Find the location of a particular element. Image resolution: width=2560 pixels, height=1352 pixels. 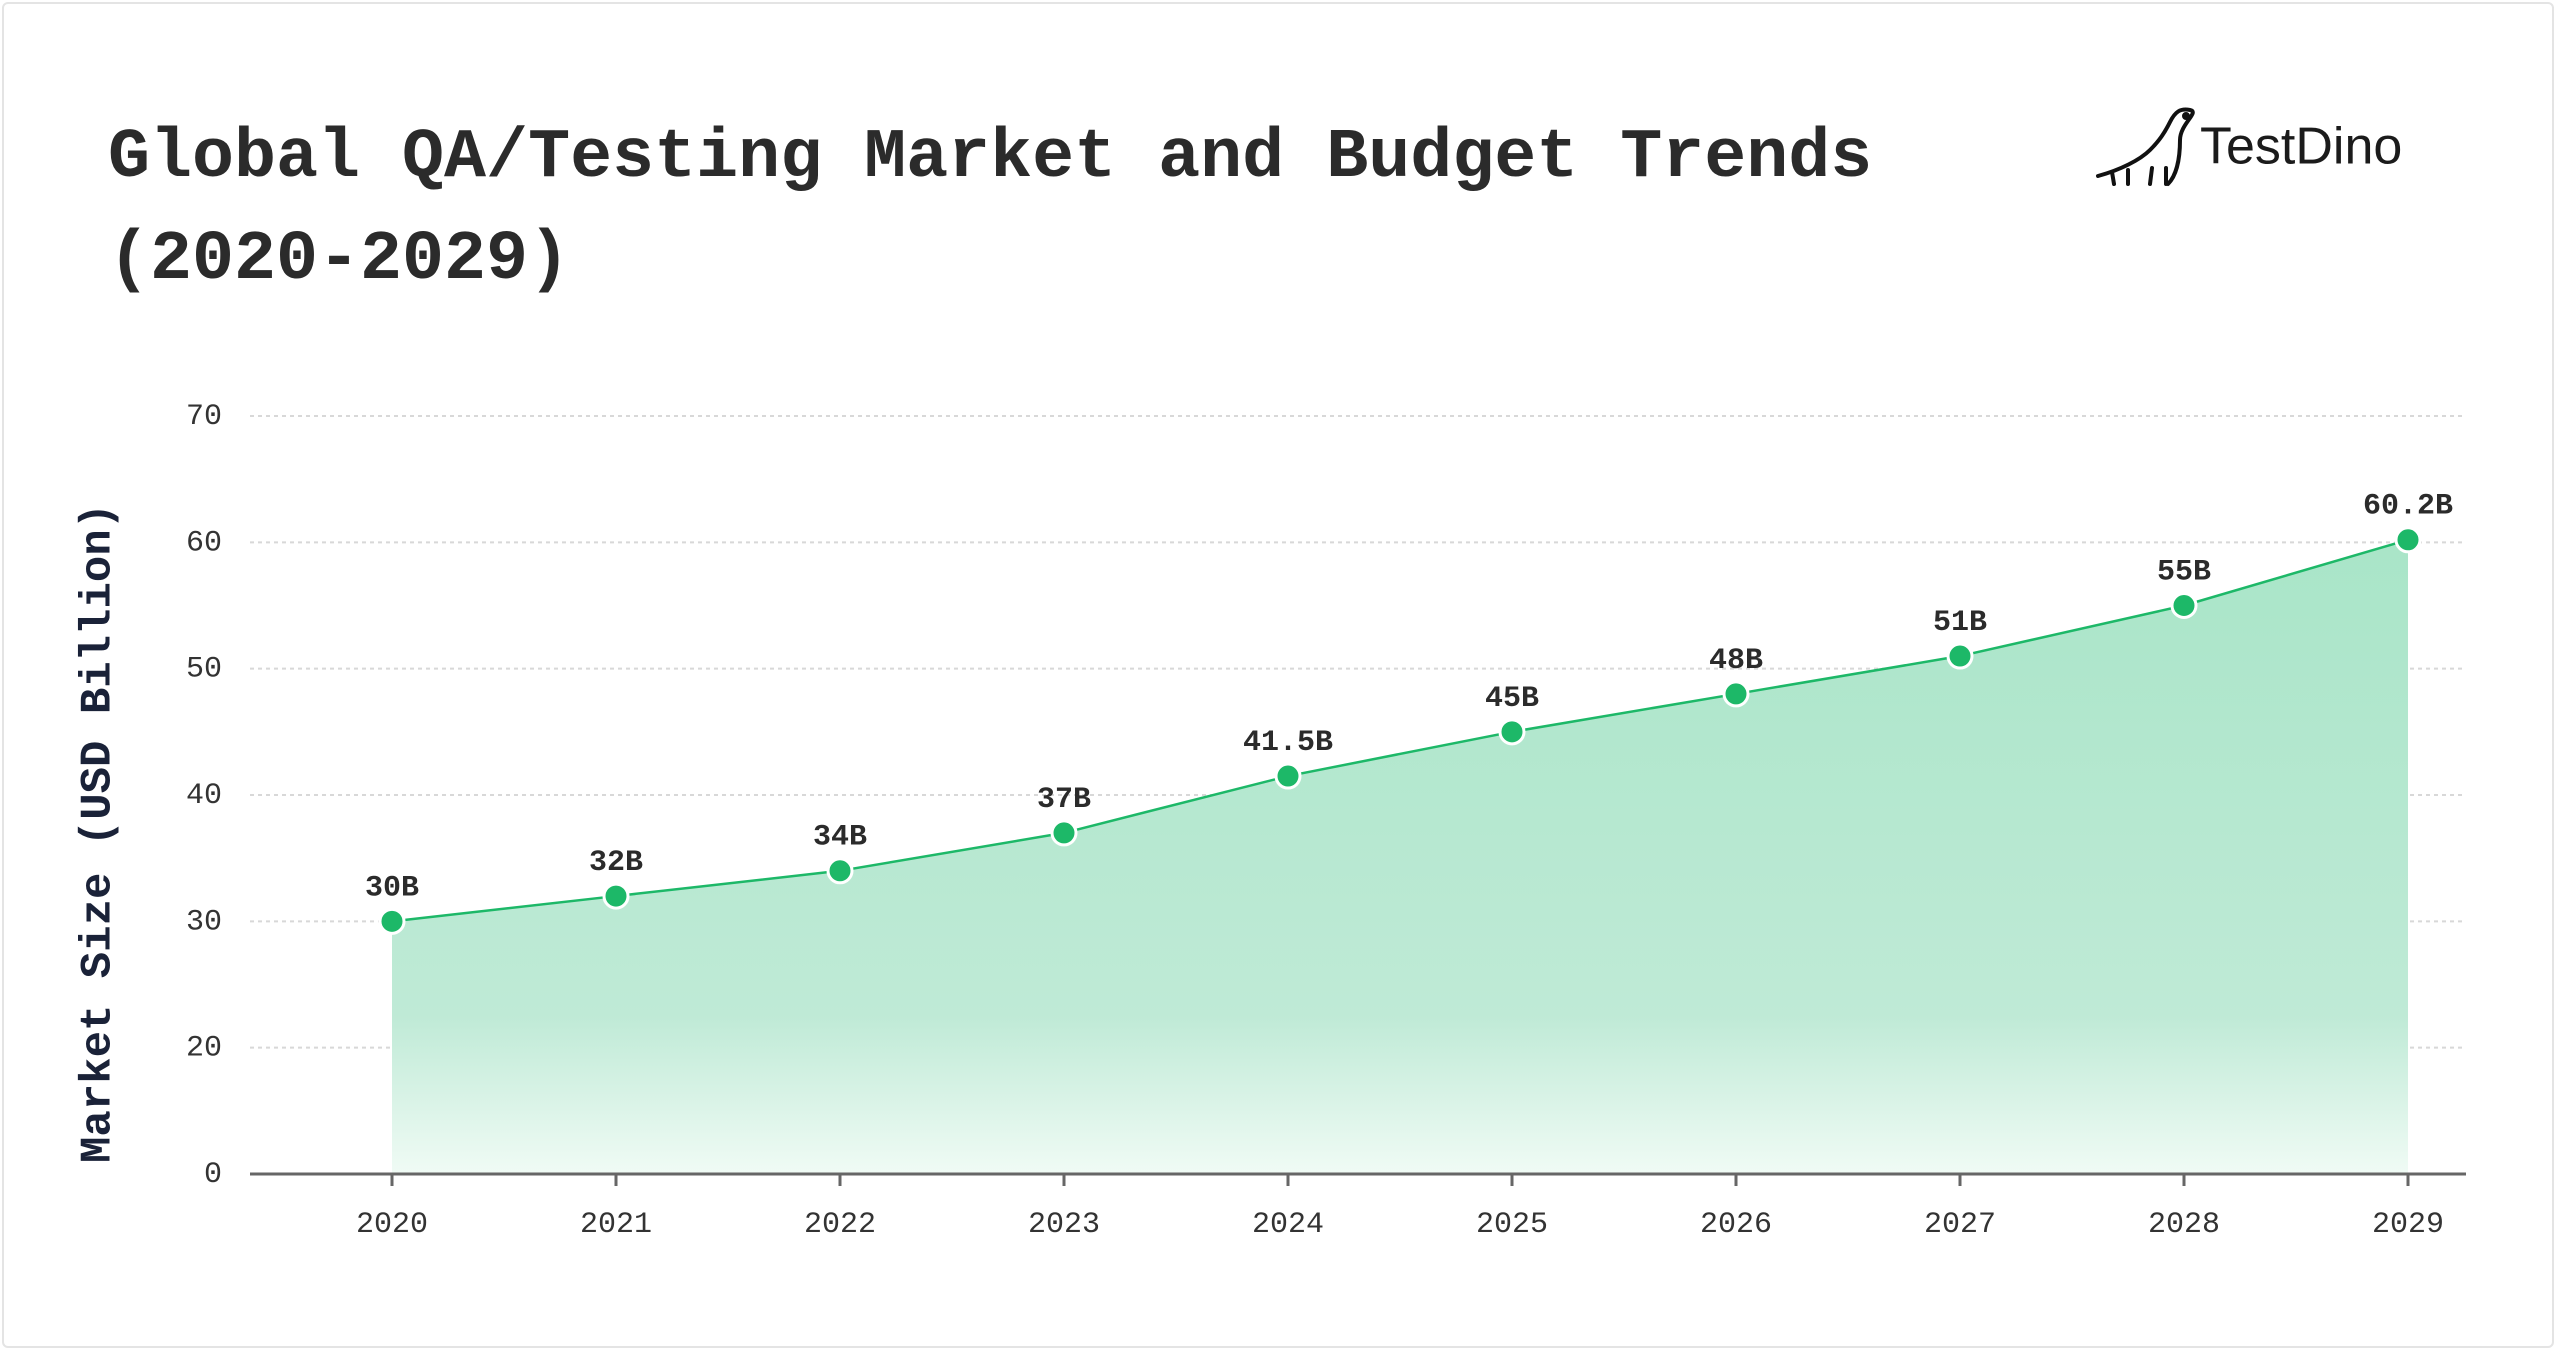

value-label: 51B is located at coordinates (1960, 623).